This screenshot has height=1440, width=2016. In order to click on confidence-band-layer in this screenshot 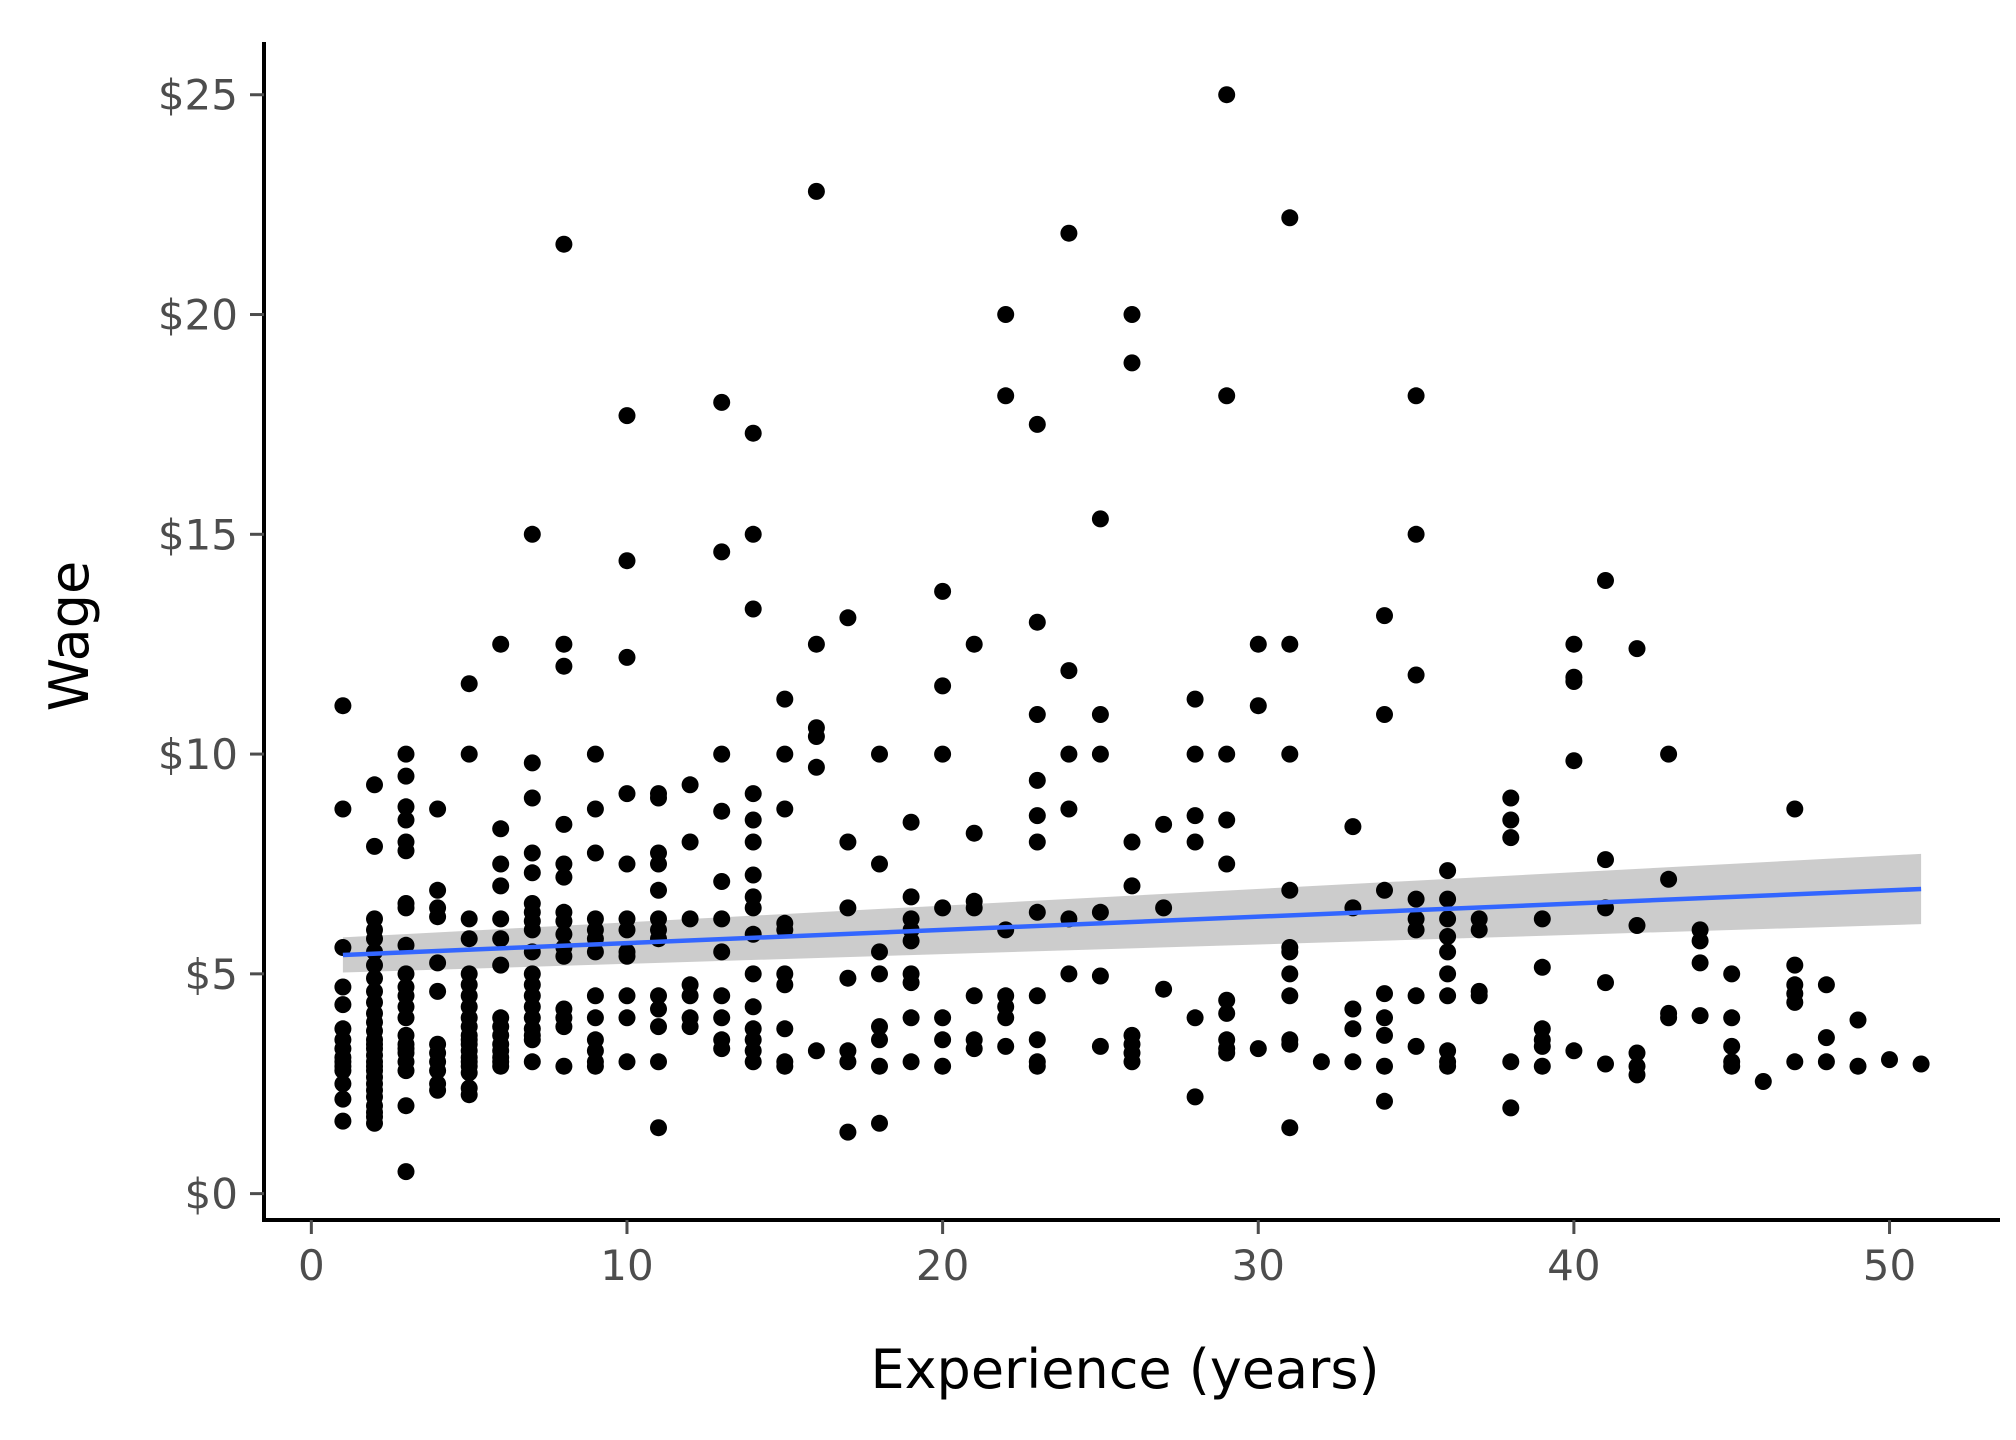, I will do `click(1132, 913)`.